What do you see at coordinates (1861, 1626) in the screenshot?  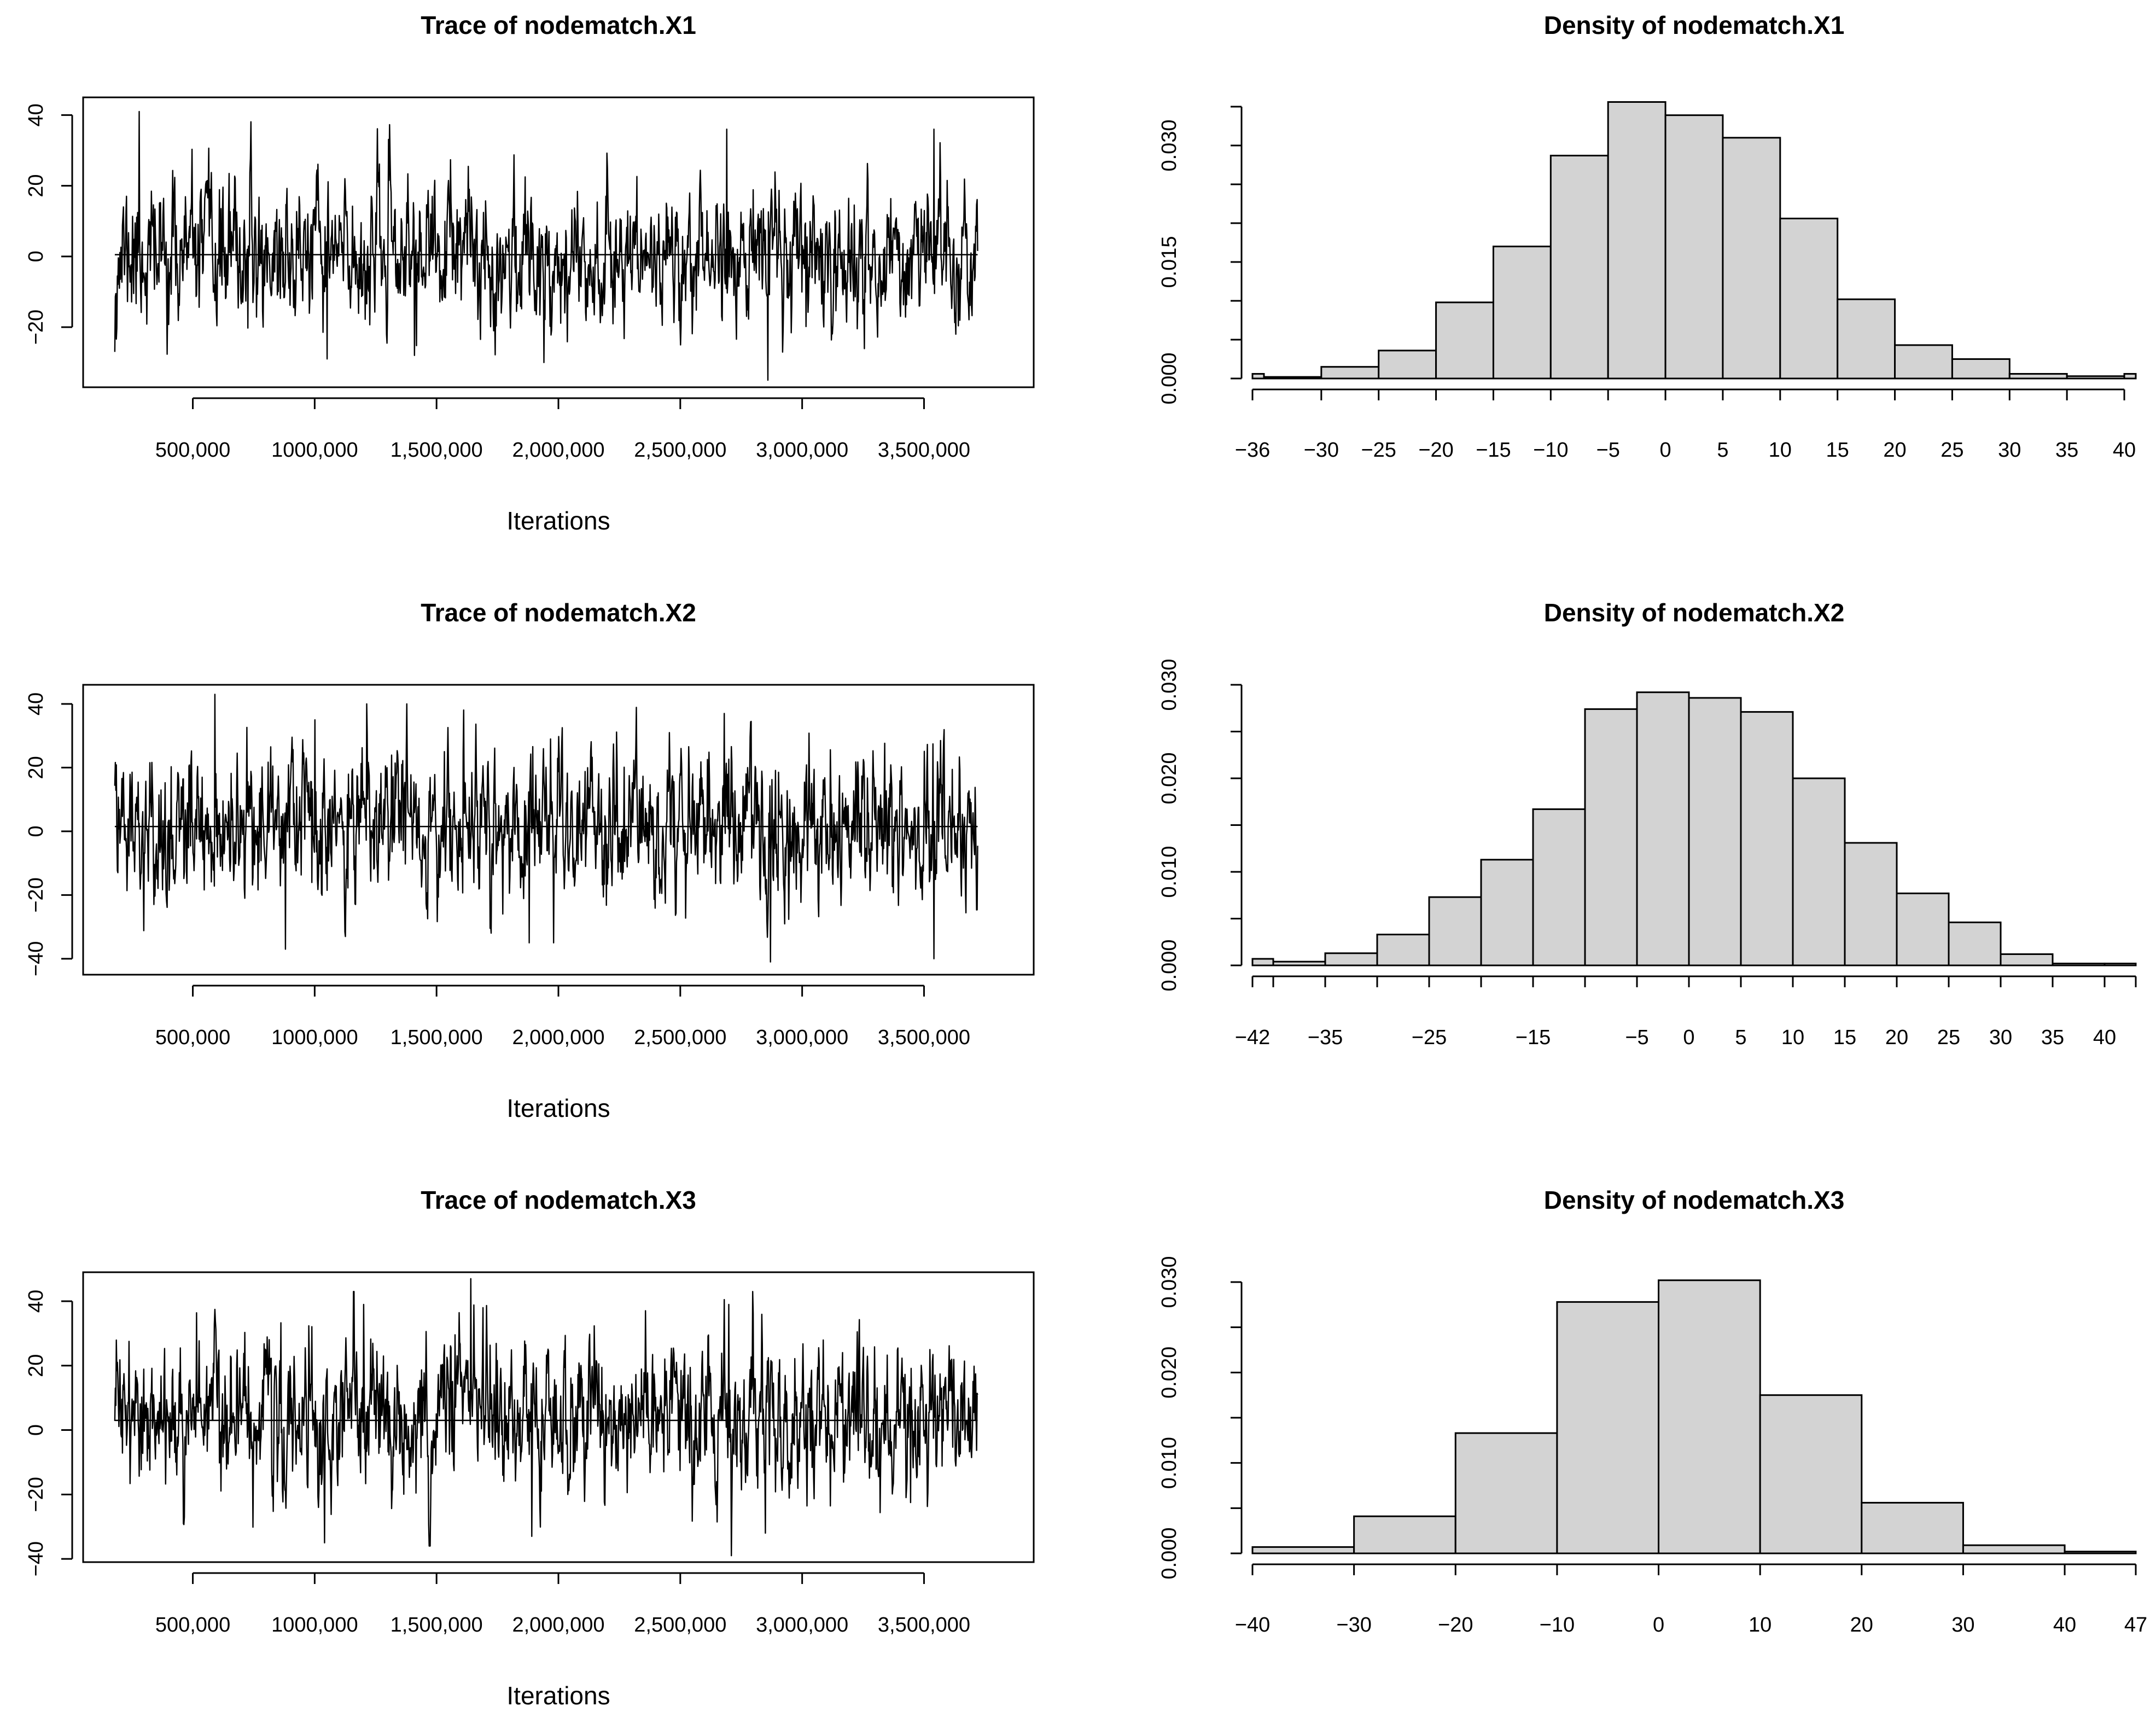 I see `x-tick-label: 20` at bounding box center [1861, 1626].